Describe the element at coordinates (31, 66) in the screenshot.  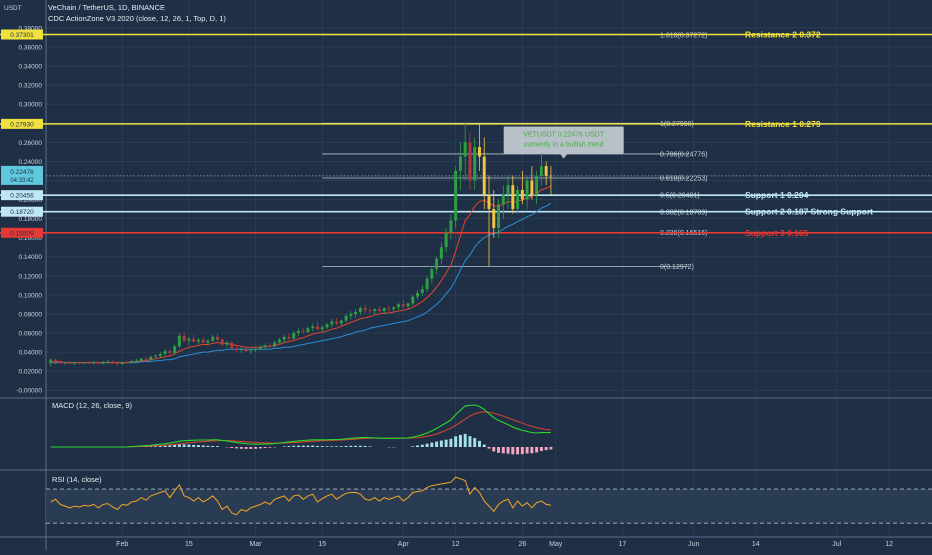
I see `y-tick-label: 0.34000` at that location.